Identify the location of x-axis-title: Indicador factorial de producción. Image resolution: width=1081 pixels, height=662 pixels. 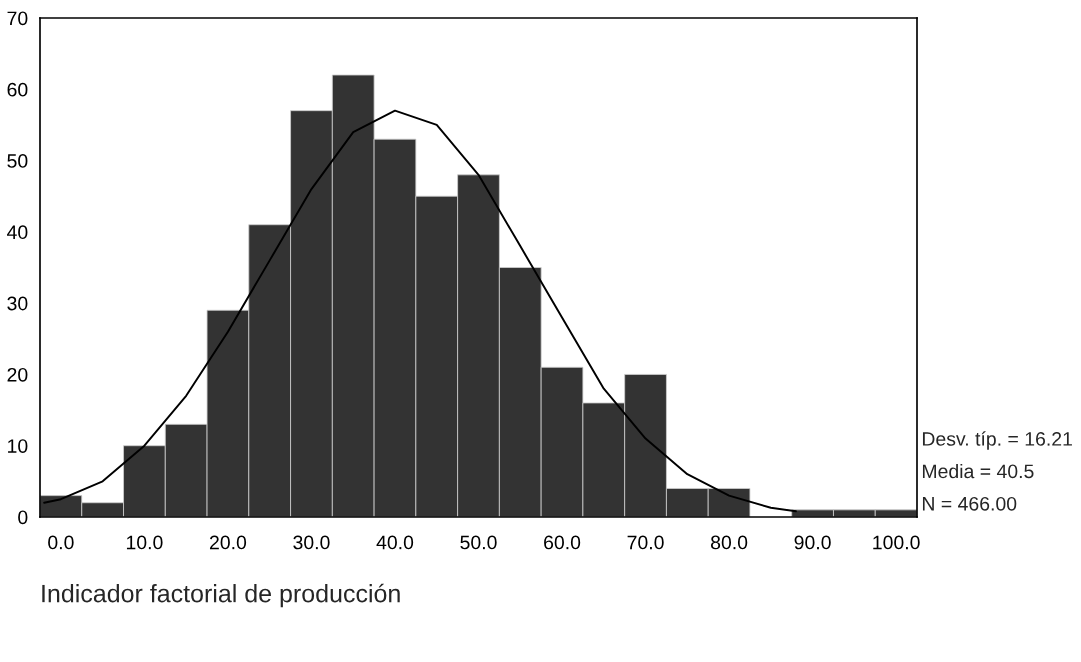
(221, 595).